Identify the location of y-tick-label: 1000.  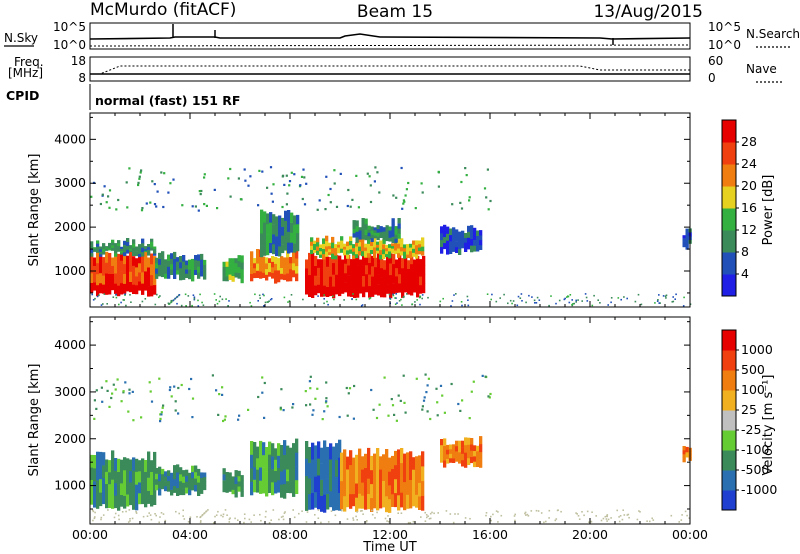
(70, 485).